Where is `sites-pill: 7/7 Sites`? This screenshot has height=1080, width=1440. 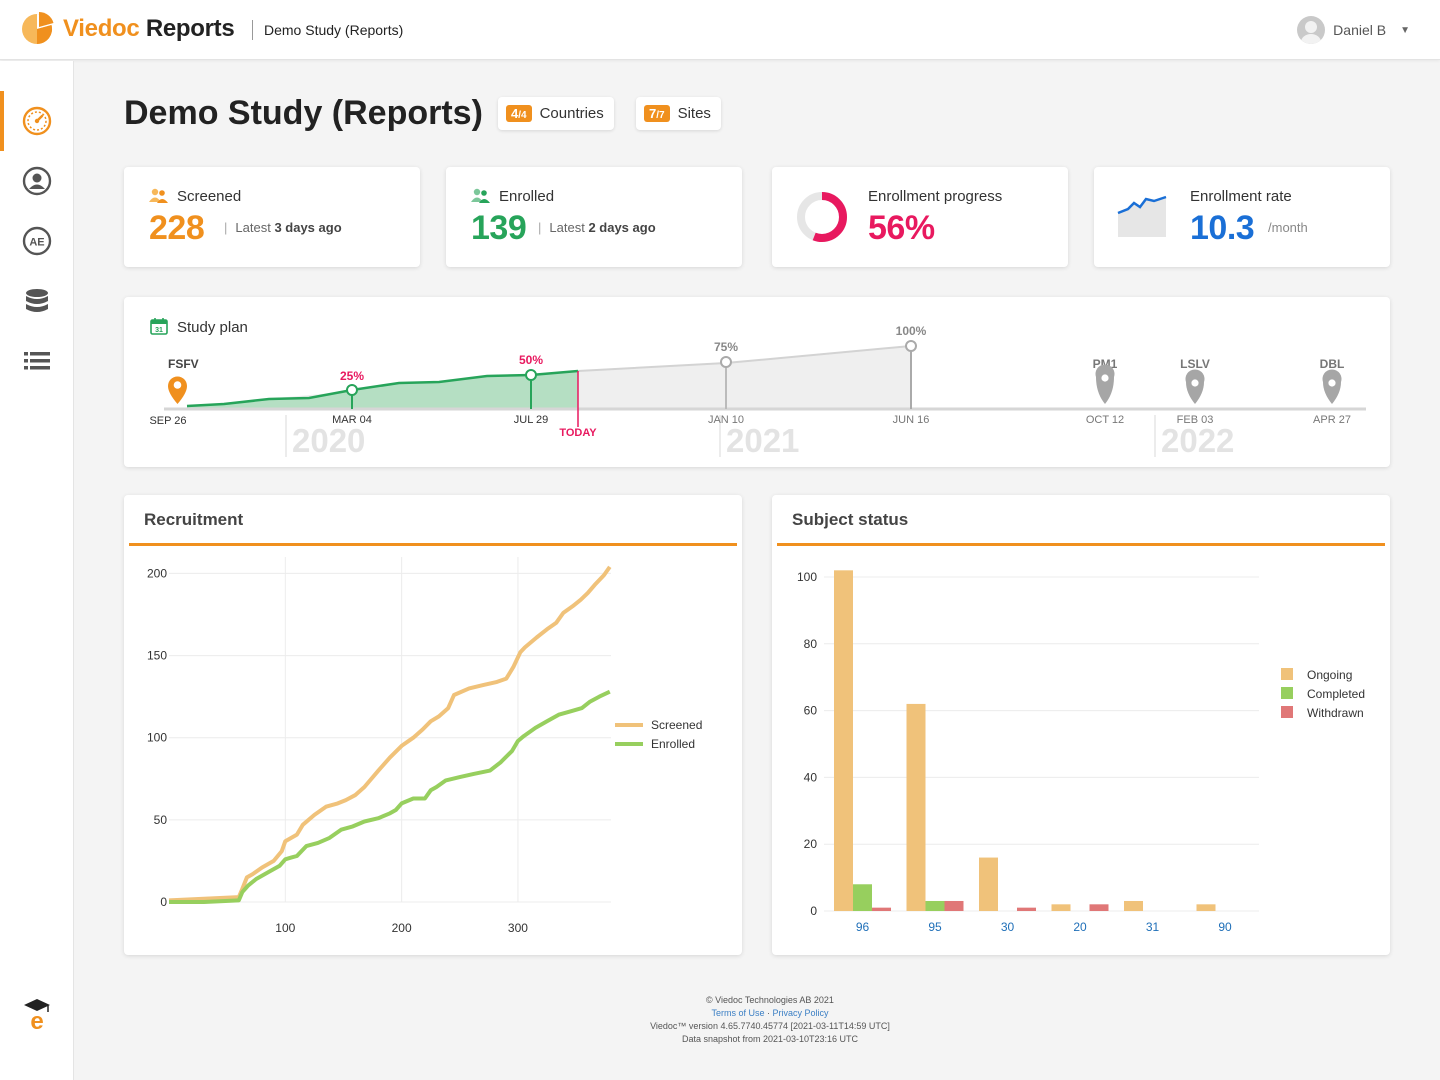
sites-pill: 7/7 Sites is located at coordinates (678, 113).